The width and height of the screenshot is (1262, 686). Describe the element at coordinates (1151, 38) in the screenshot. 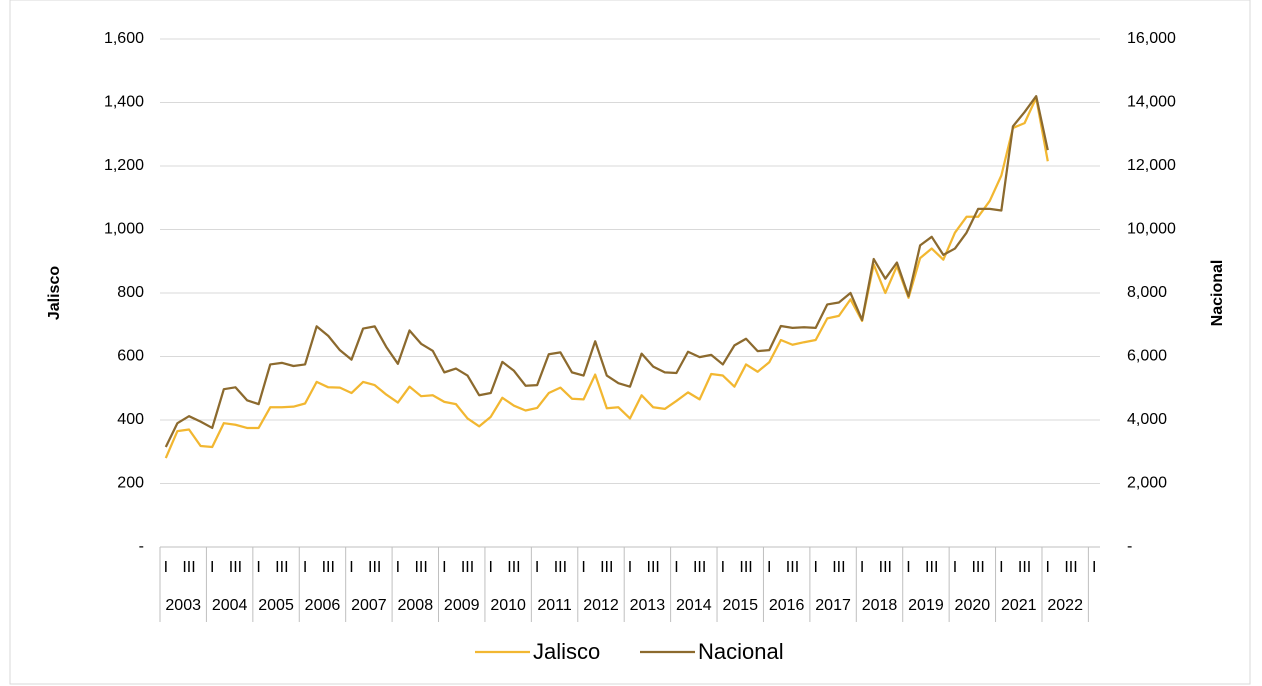

I see `y2-tick-label: 16,000` at that location.